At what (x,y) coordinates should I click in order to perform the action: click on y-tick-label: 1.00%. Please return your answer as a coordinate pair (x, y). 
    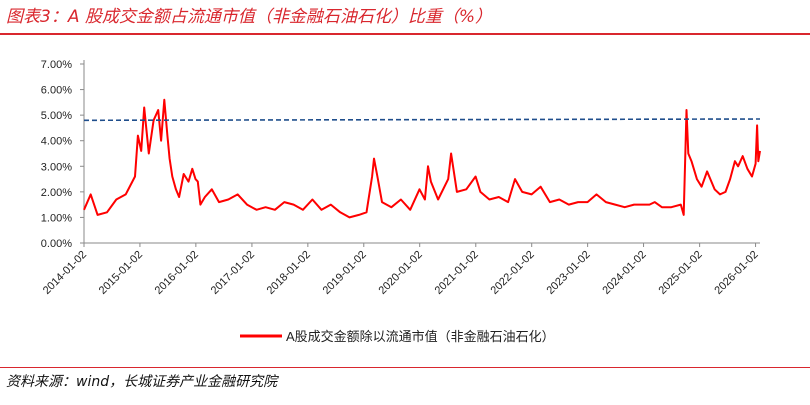
    Looking at the image, I should click on (56, 218).